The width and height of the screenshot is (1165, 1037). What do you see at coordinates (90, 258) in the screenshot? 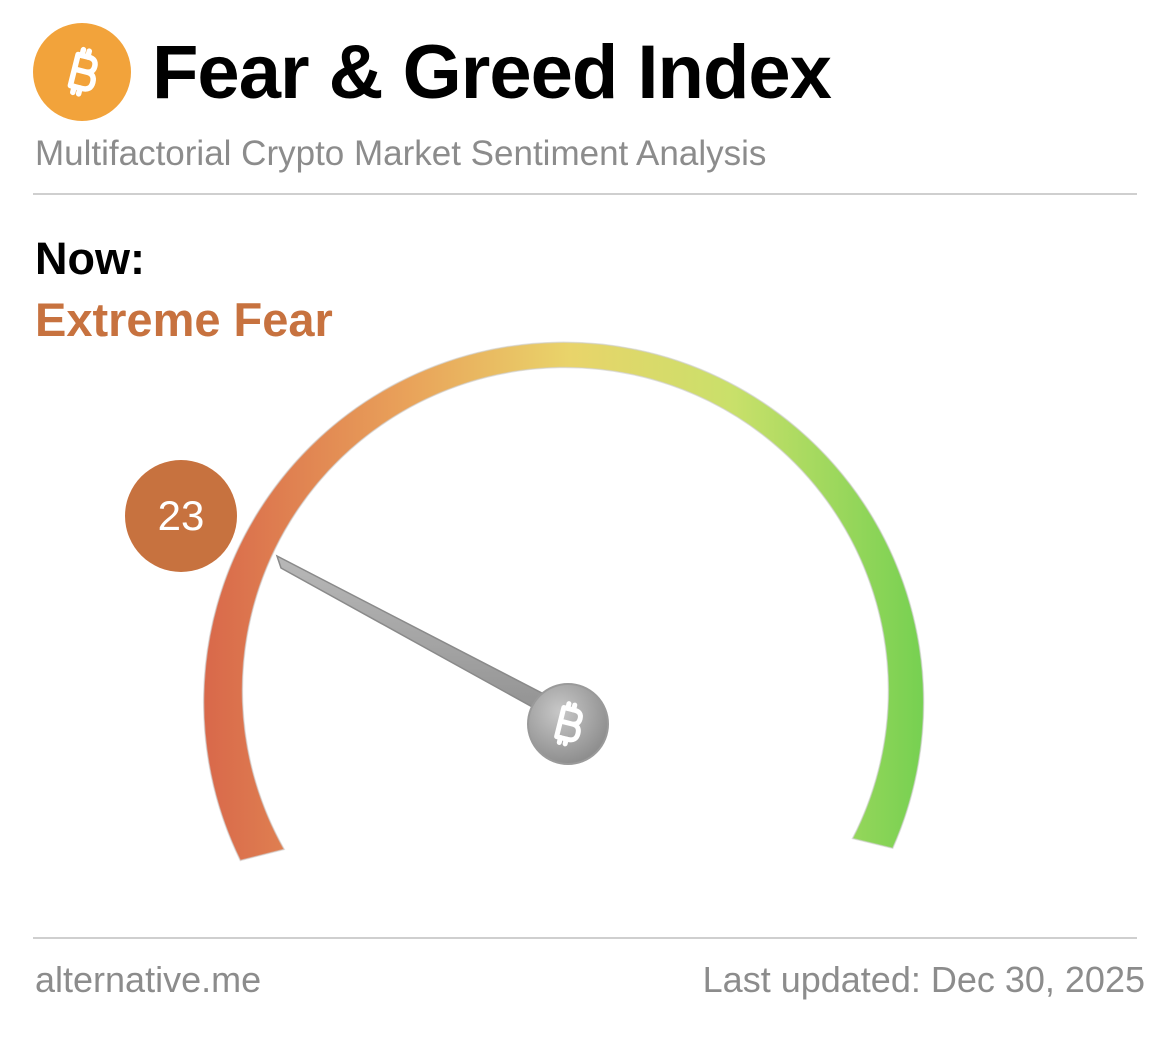
I see `now-label: Now:` at bounding box center [90, 258].